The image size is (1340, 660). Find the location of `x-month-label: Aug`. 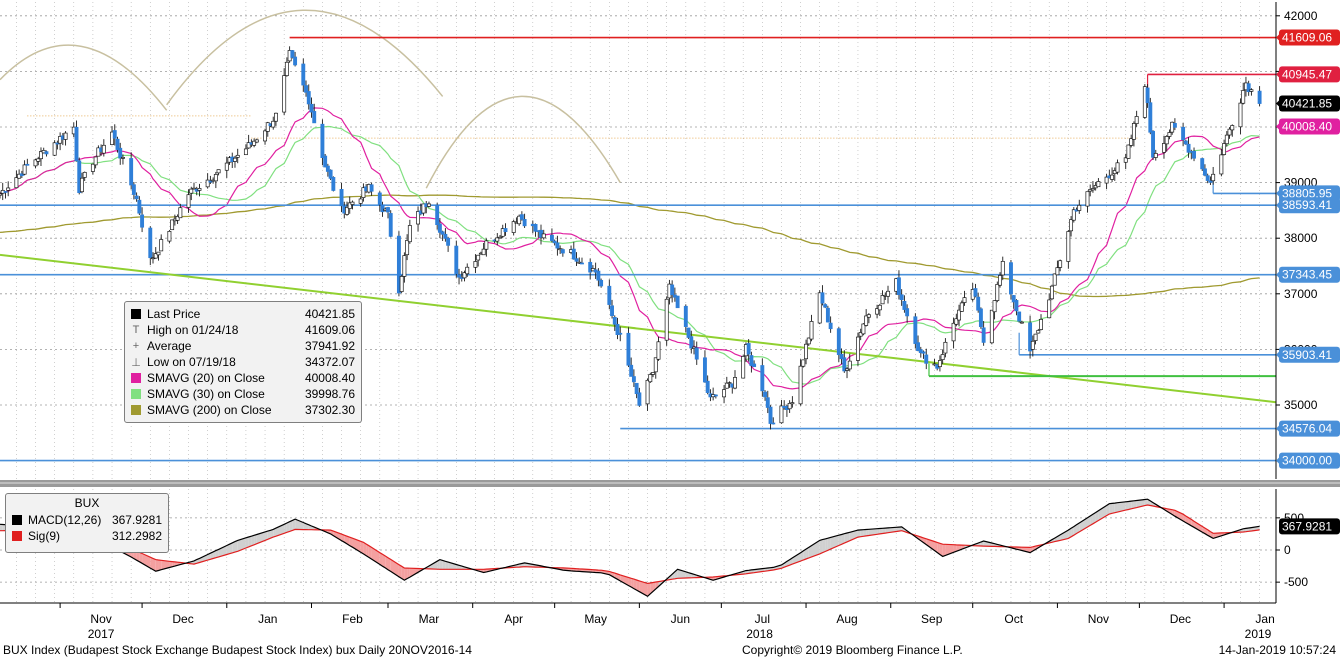

x-month-label: Aug is located at coordinates (846, 619).